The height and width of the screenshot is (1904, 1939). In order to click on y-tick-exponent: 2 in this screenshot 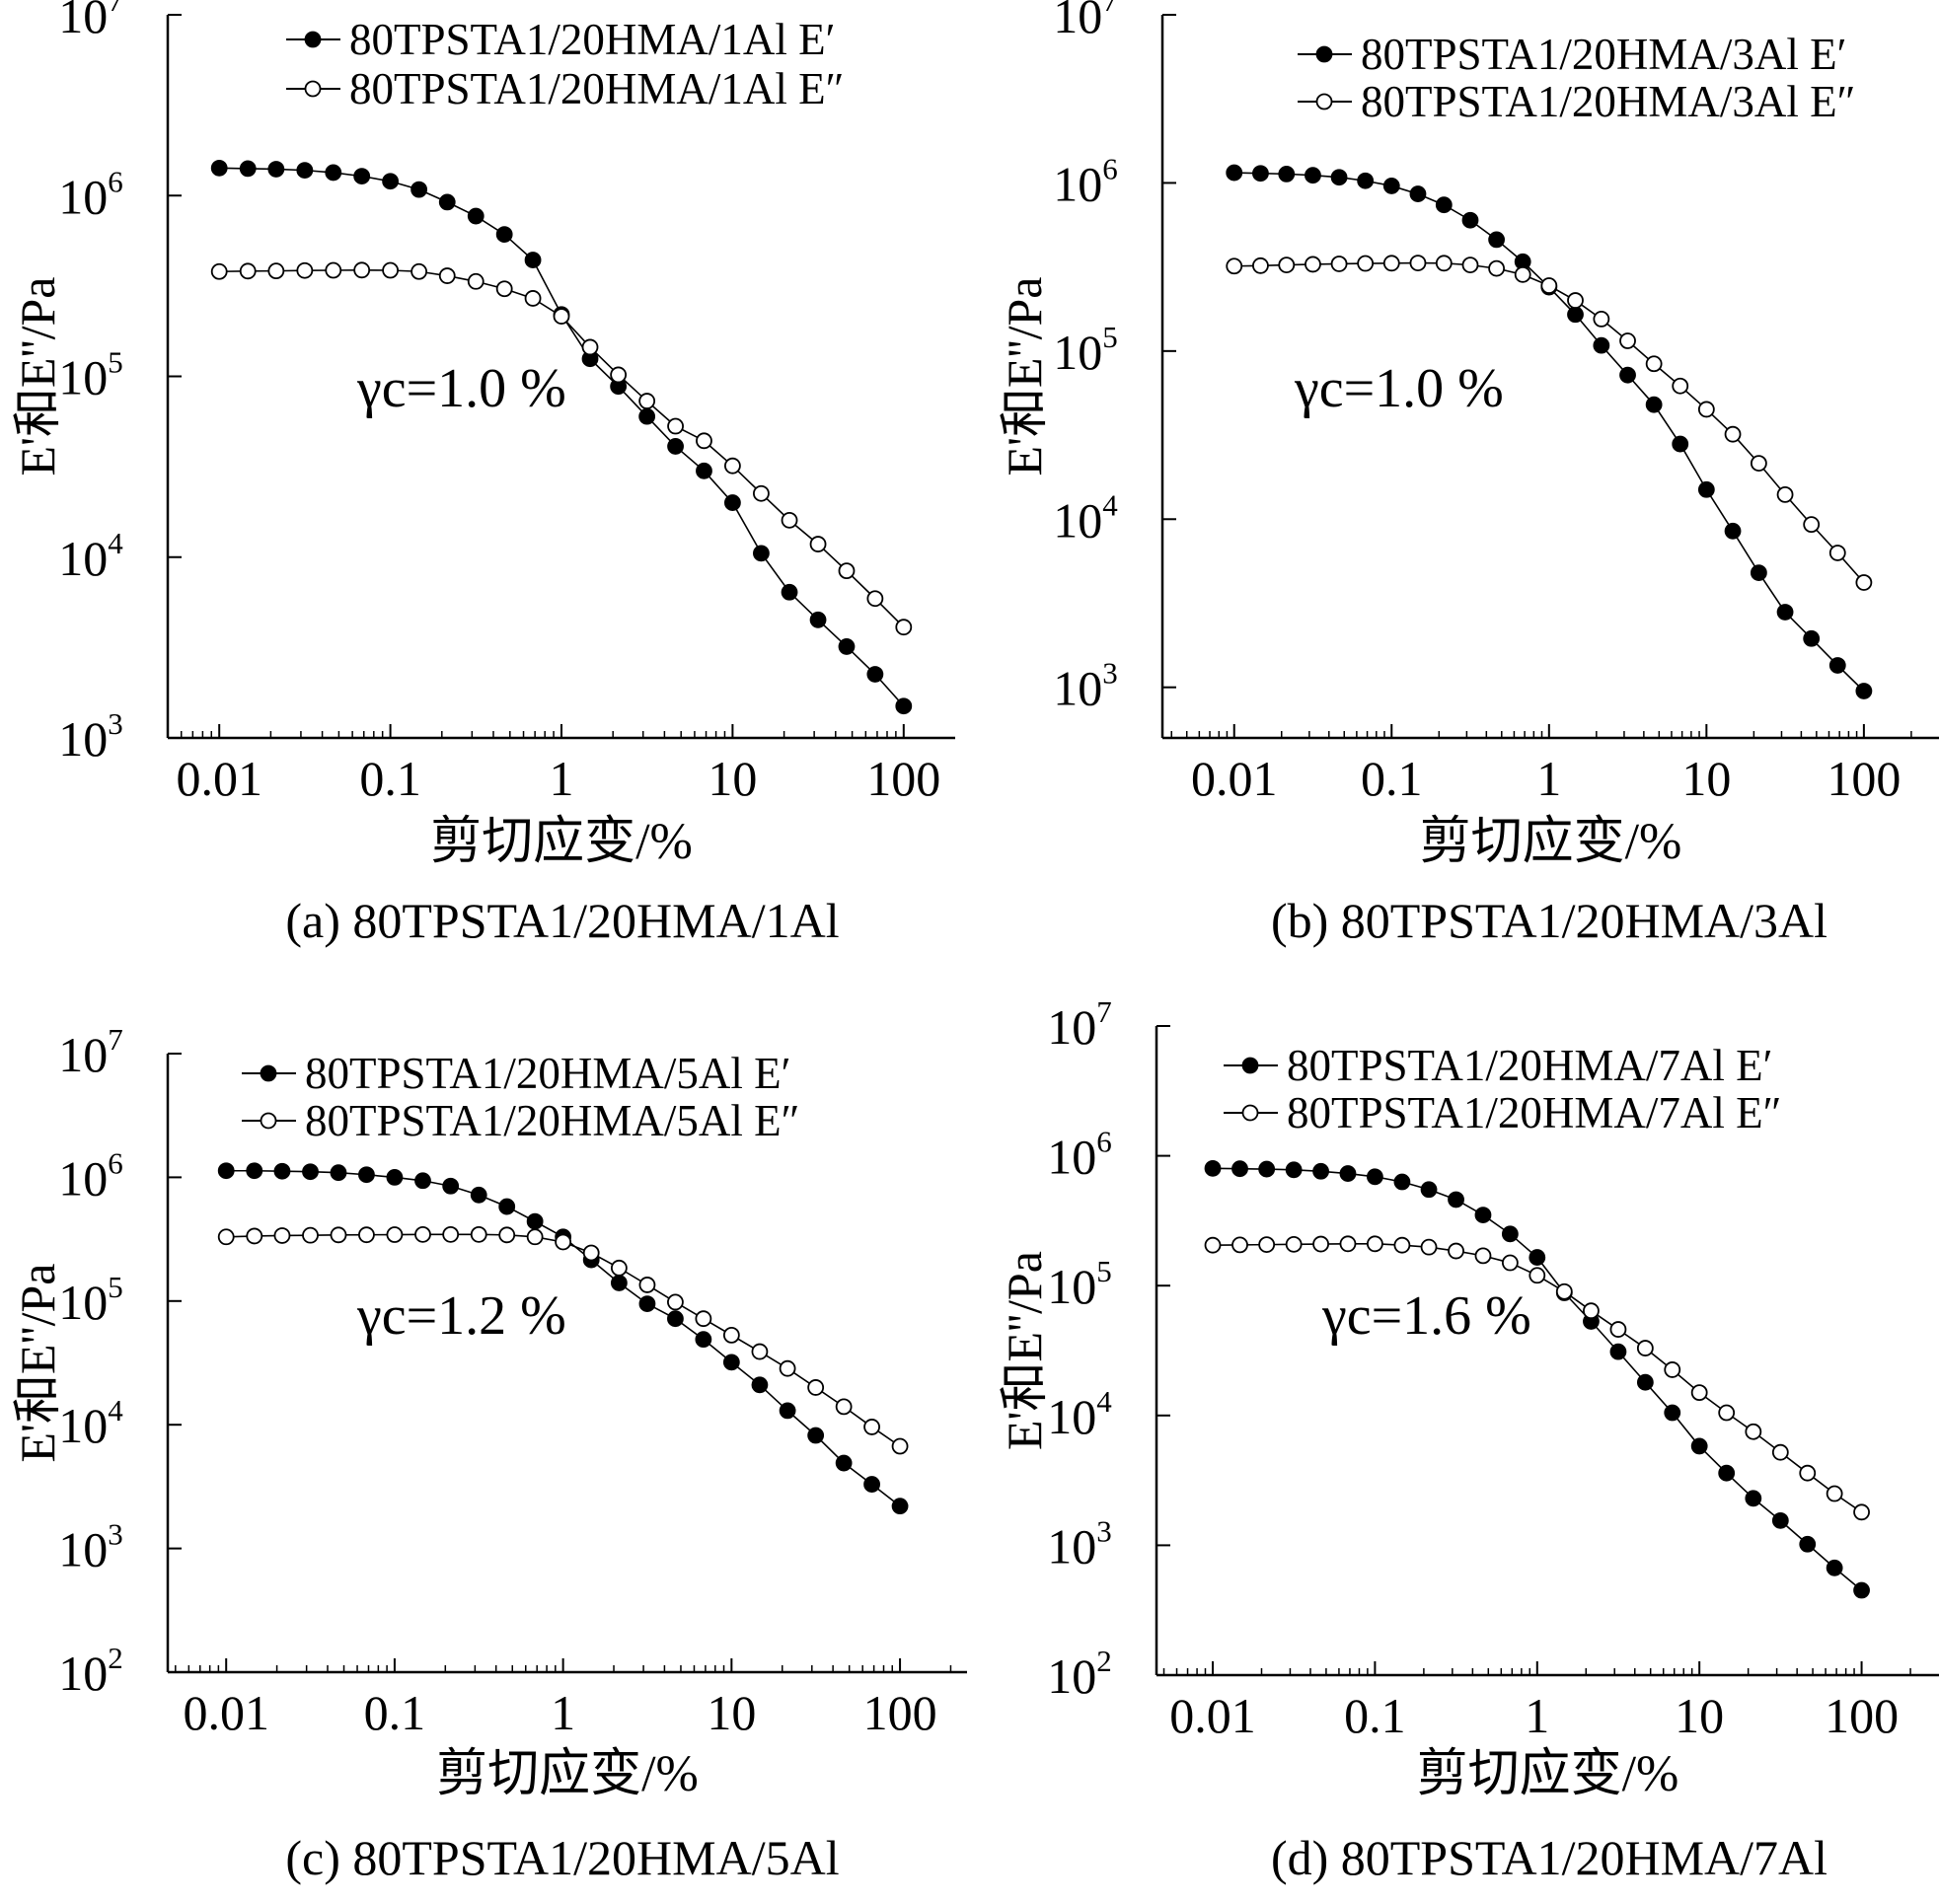, I will do `click(1104, 1661)`.